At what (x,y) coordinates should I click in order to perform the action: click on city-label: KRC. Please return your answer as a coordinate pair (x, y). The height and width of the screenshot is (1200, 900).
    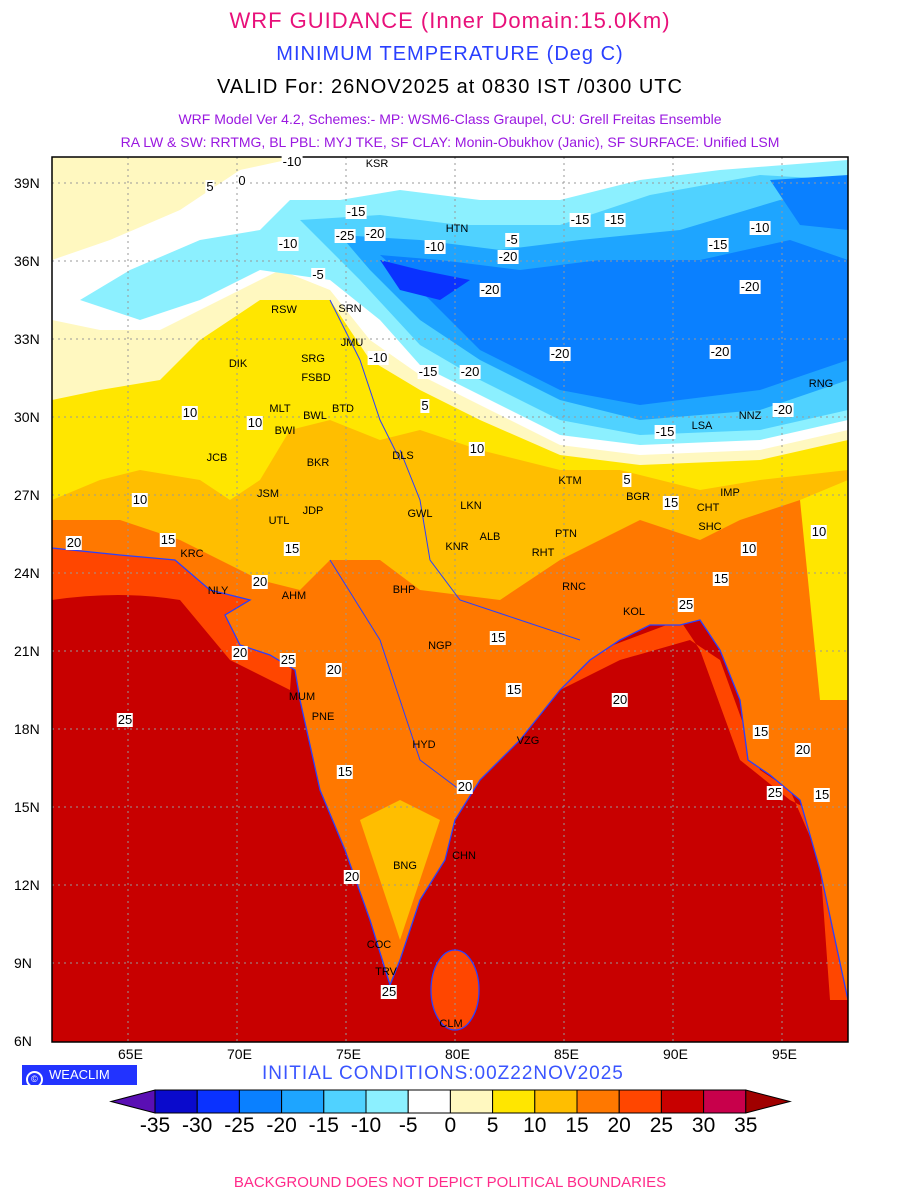
    Looking at the image, I should click on (192, 554).